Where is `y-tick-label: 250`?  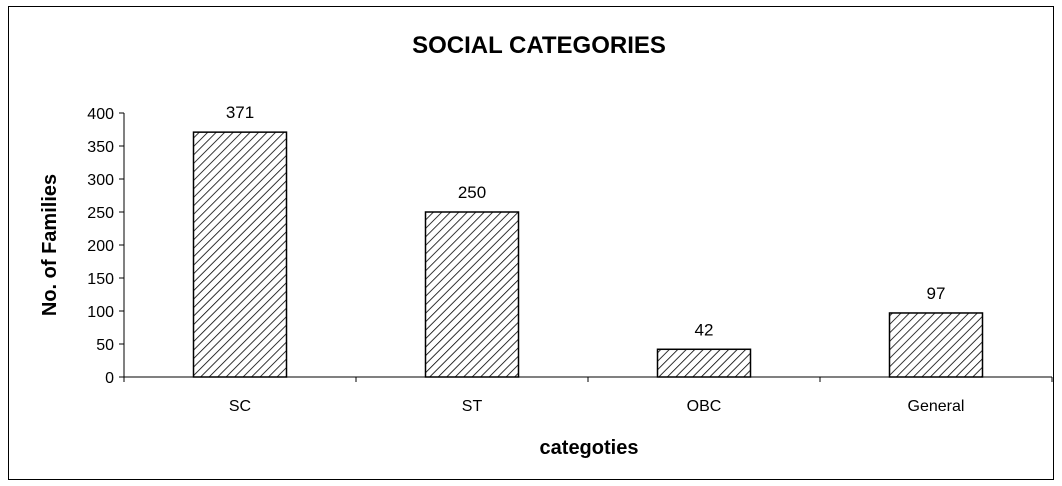 y-tick-label: 250 is located at coordinates (100, 213).